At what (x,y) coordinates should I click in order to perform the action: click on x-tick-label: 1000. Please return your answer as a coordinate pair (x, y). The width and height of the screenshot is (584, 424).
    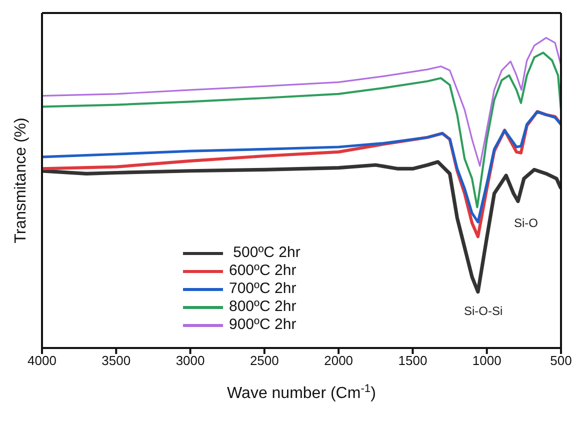
    Looking at the image, I should click on (487, 360).